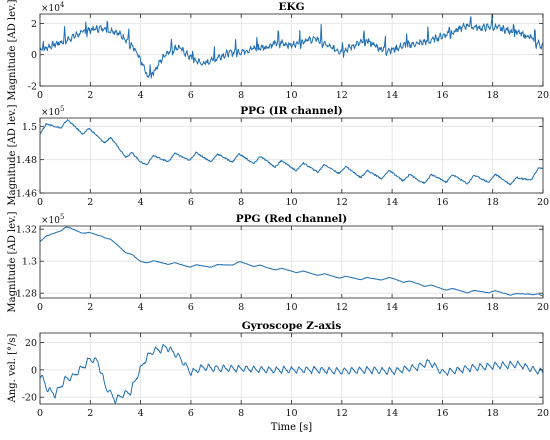 This screenshot has height=440, width=550. I want to click on panel-title: PPG (Red channel), so click(292, 219).